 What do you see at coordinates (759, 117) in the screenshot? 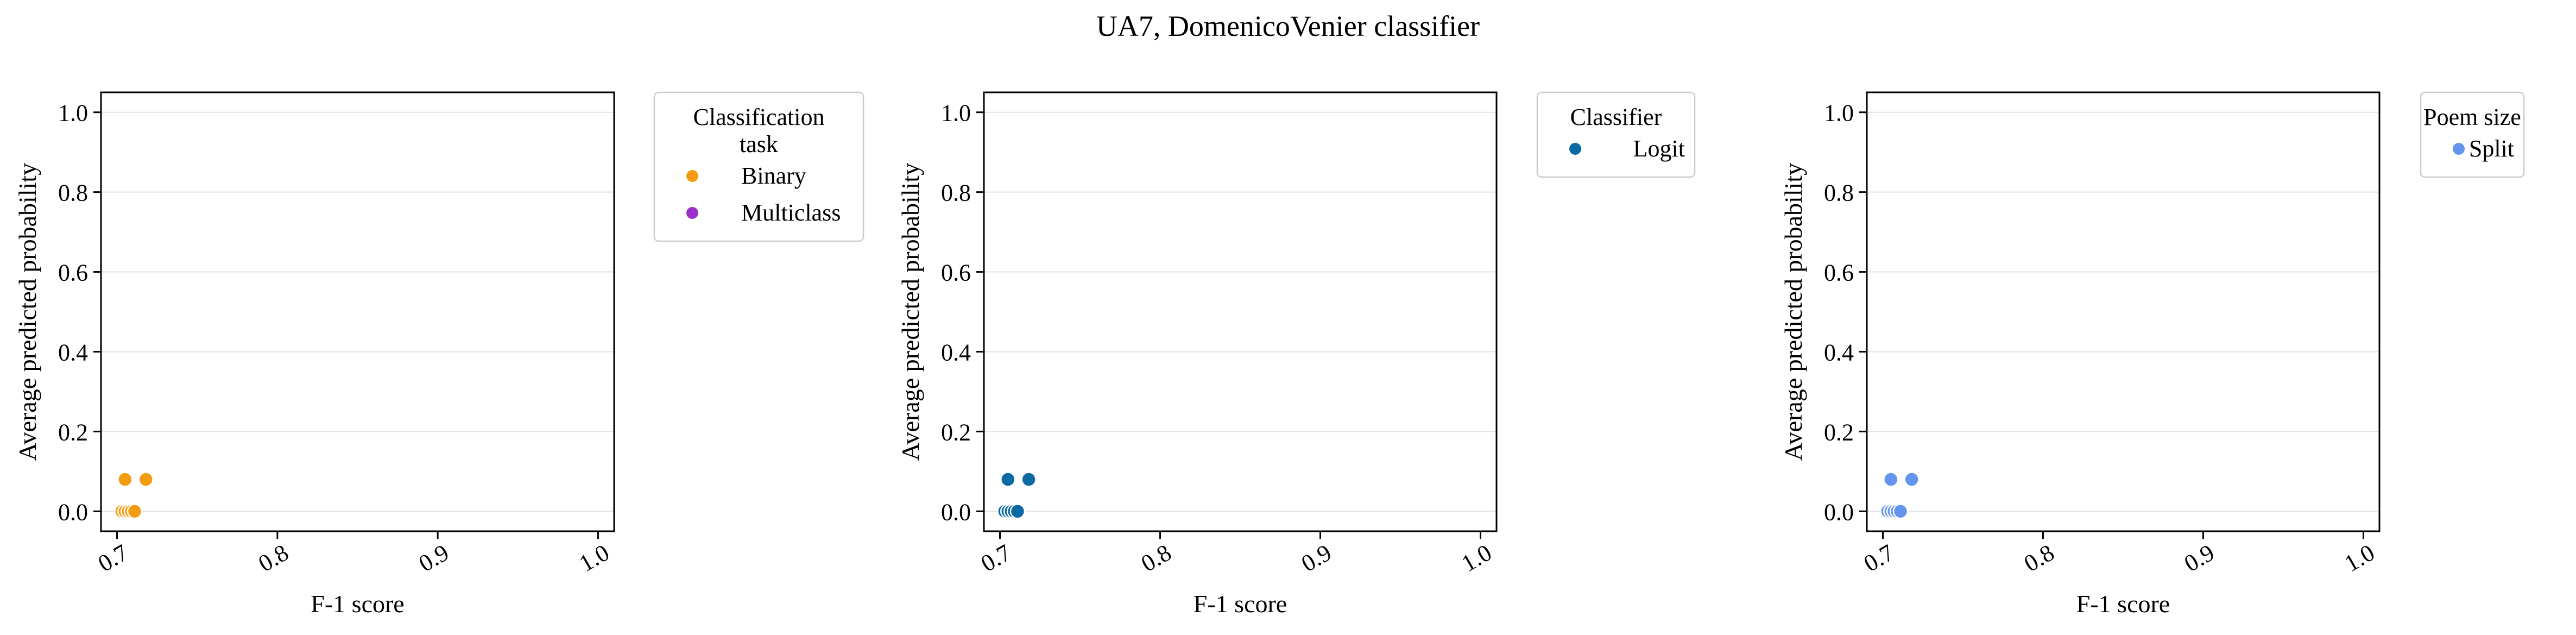
I see `legend-title: Classification` at bounding box center [759, 117].